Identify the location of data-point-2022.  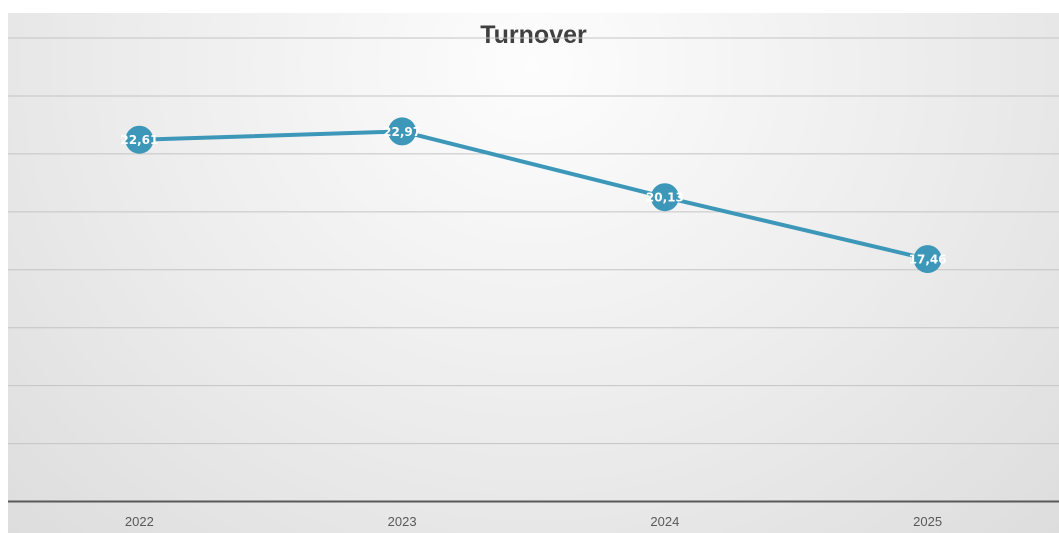
(139, 139).